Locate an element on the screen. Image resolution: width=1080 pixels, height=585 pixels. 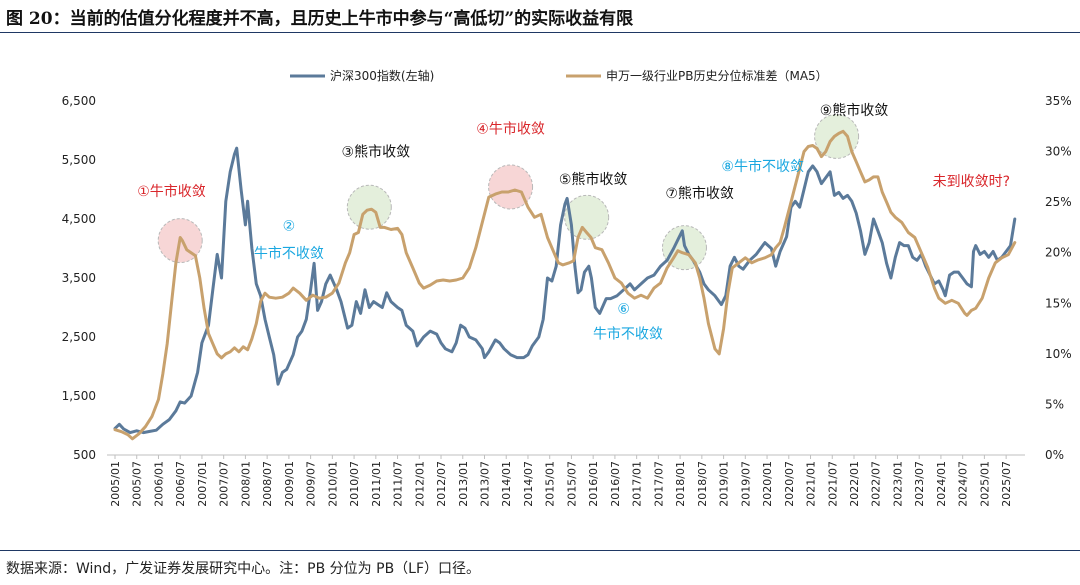
x-tick-label: 2023/01 is located at coordinates (897, 484).